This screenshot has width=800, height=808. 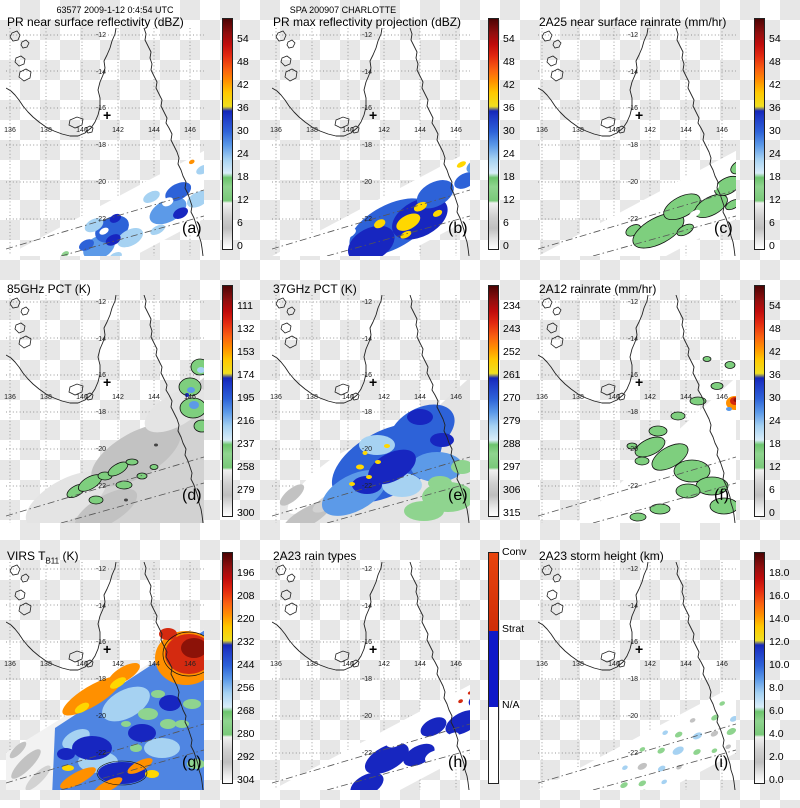 What do you see at coordinates (246, 329) in the screenshot?
I see `colorbar-tick: 132` at bounding box center [246, 329].